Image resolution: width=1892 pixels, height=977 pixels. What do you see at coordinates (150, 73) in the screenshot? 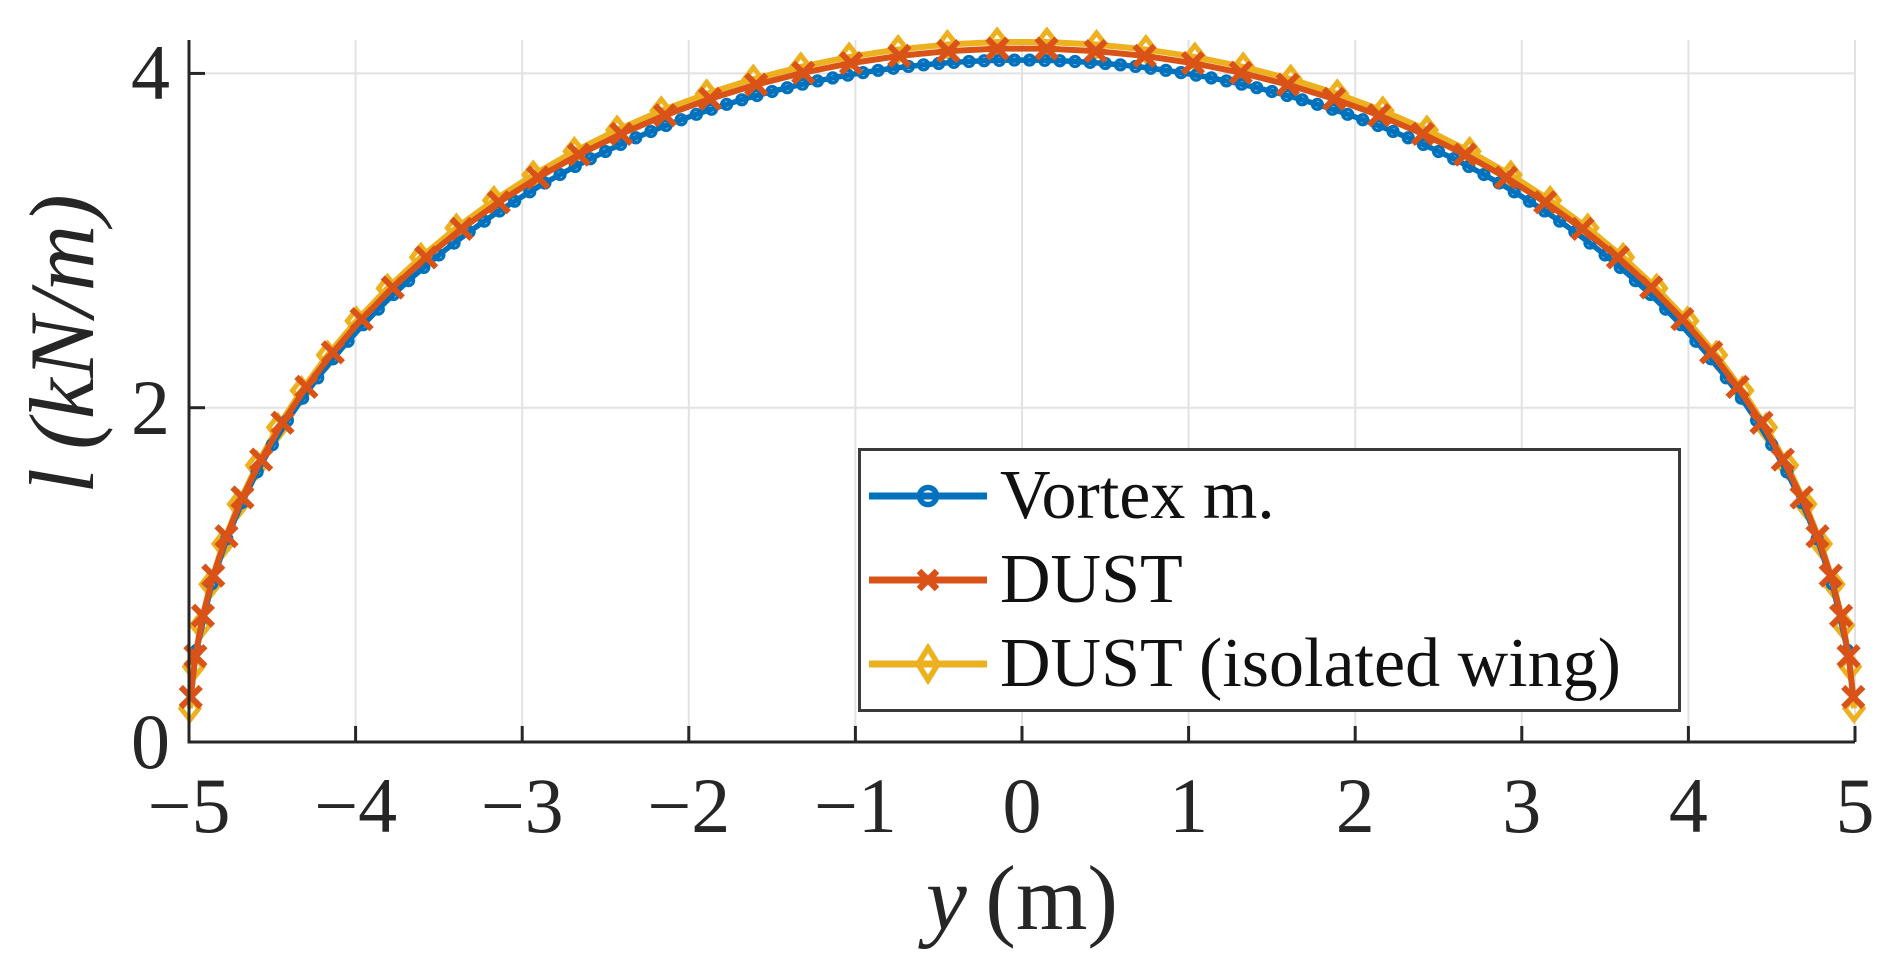
I see `y-tick-label: 4` at bounding box center [150, 73].